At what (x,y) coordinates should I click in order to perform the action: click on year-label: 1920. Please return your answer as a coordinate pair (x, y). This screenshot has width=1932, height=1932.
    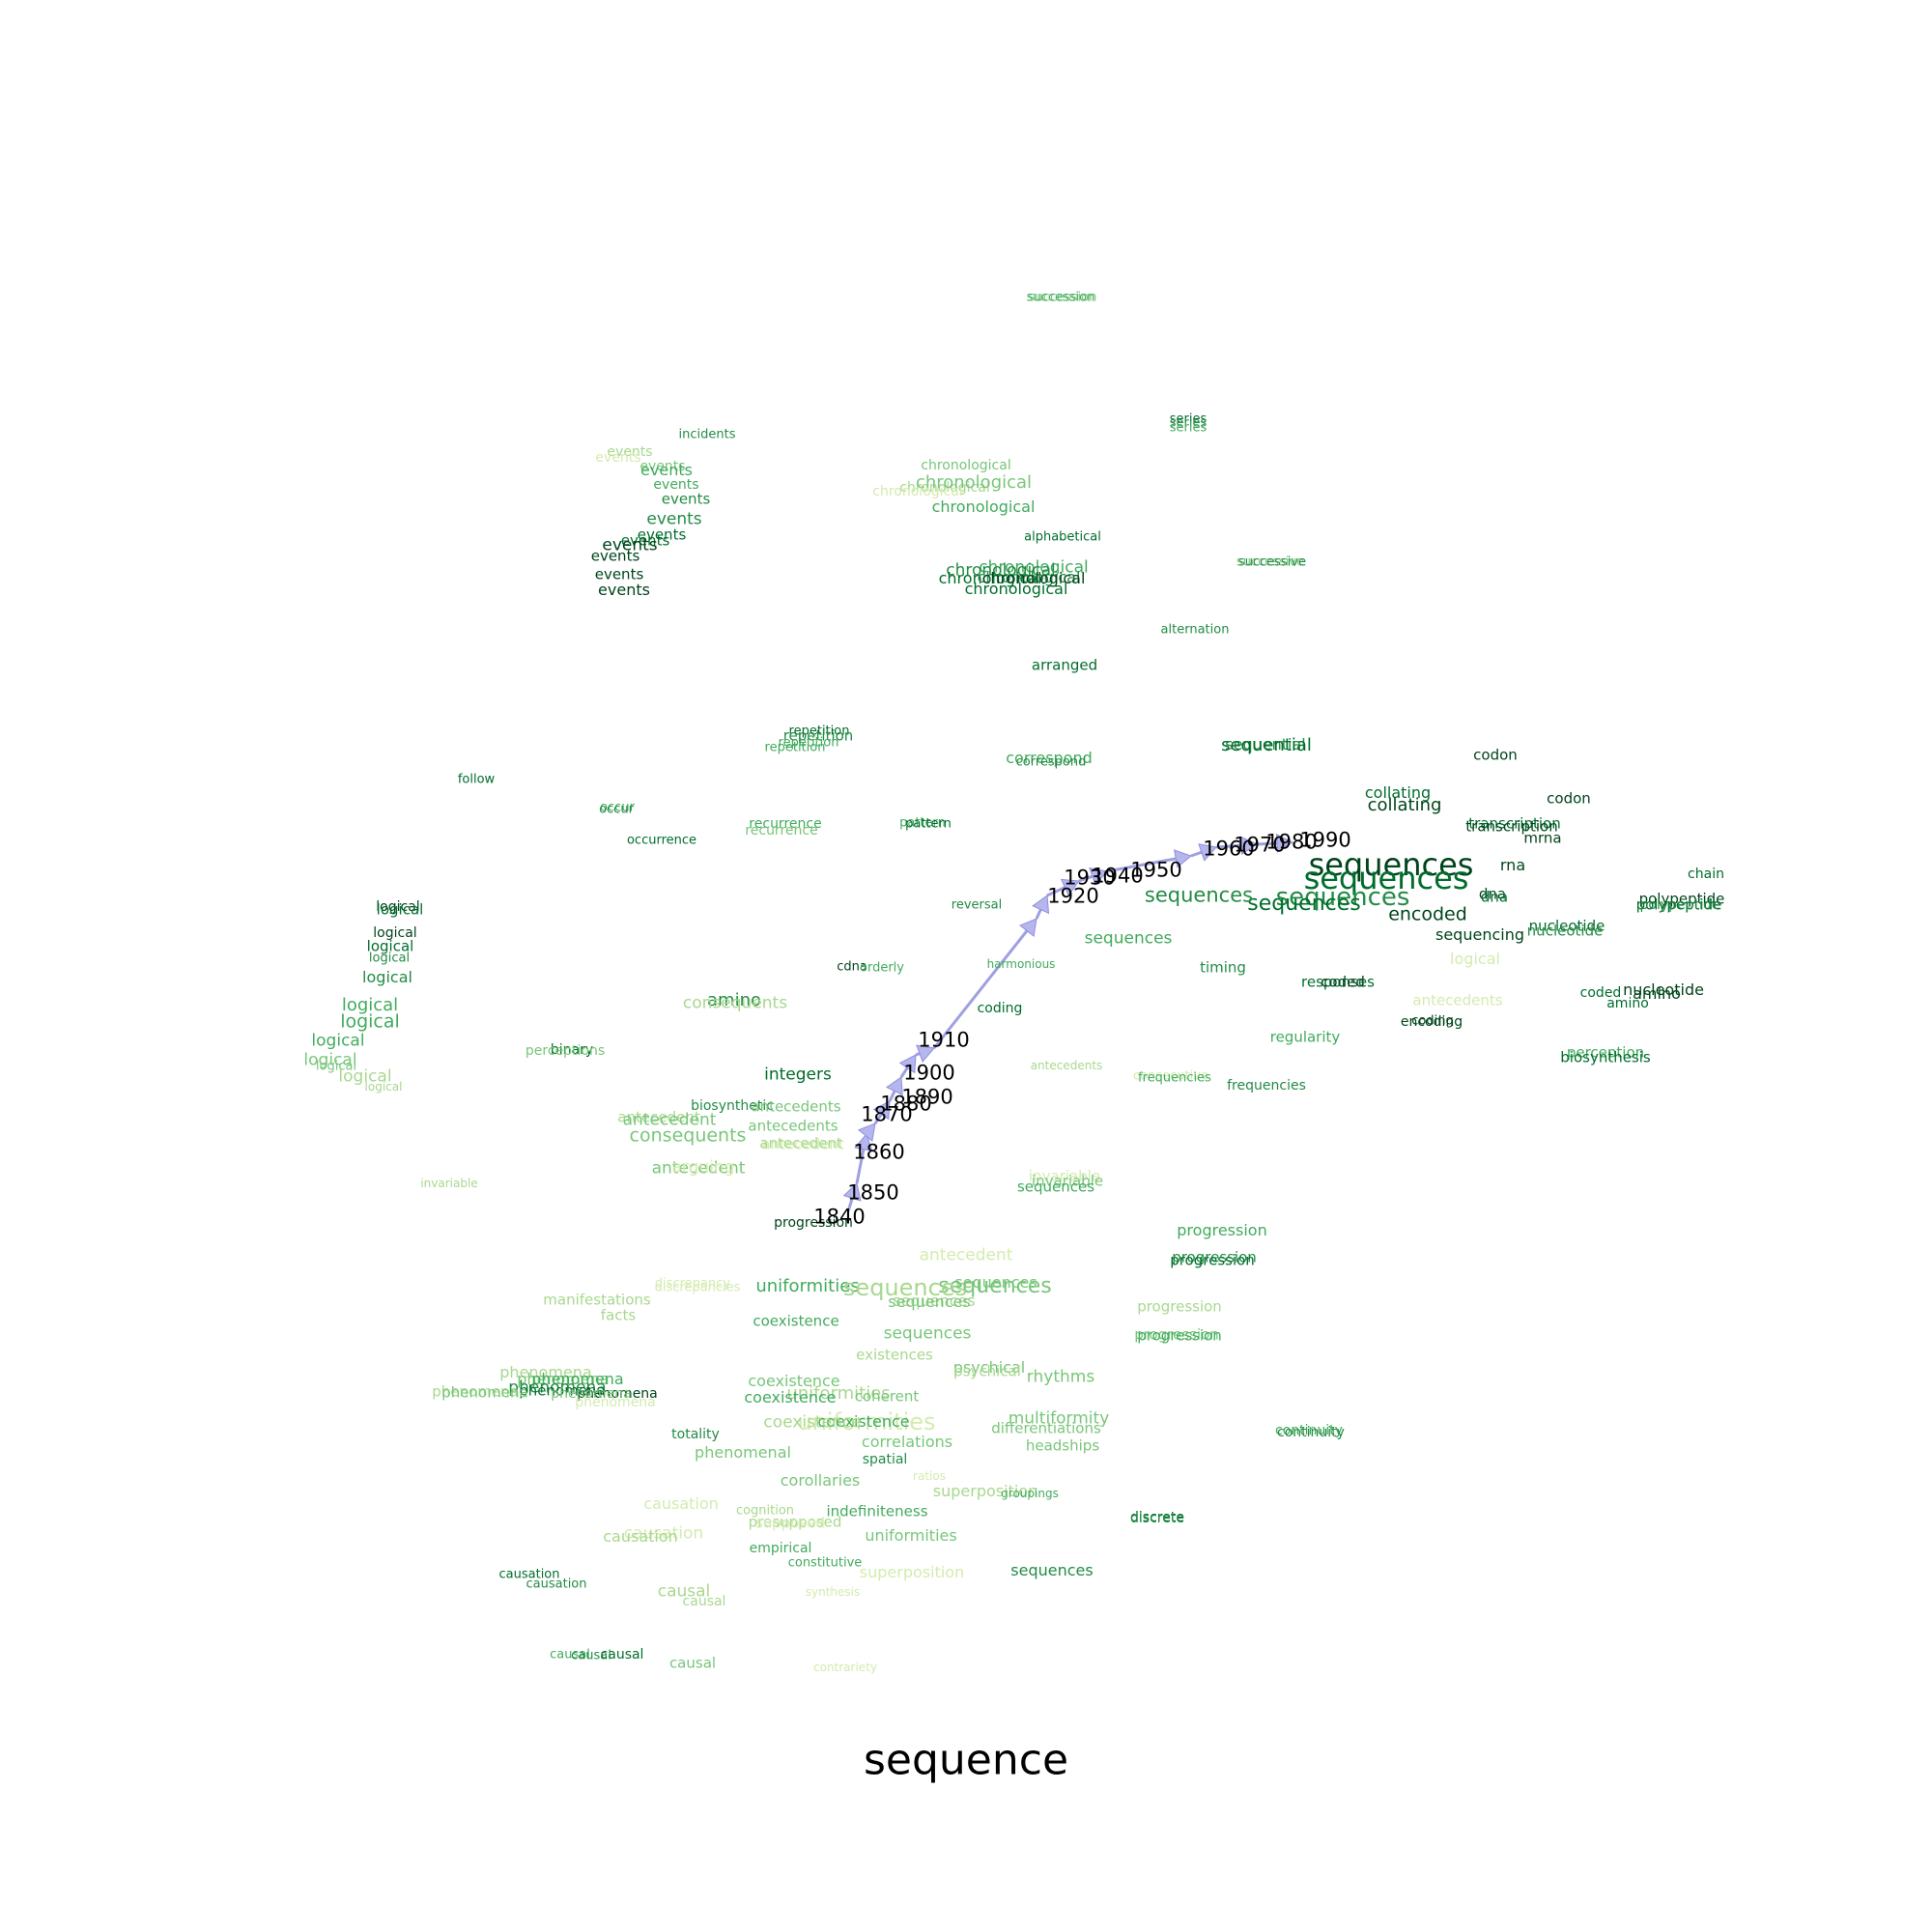
    Looking at the image, I should click on (1072, 897).